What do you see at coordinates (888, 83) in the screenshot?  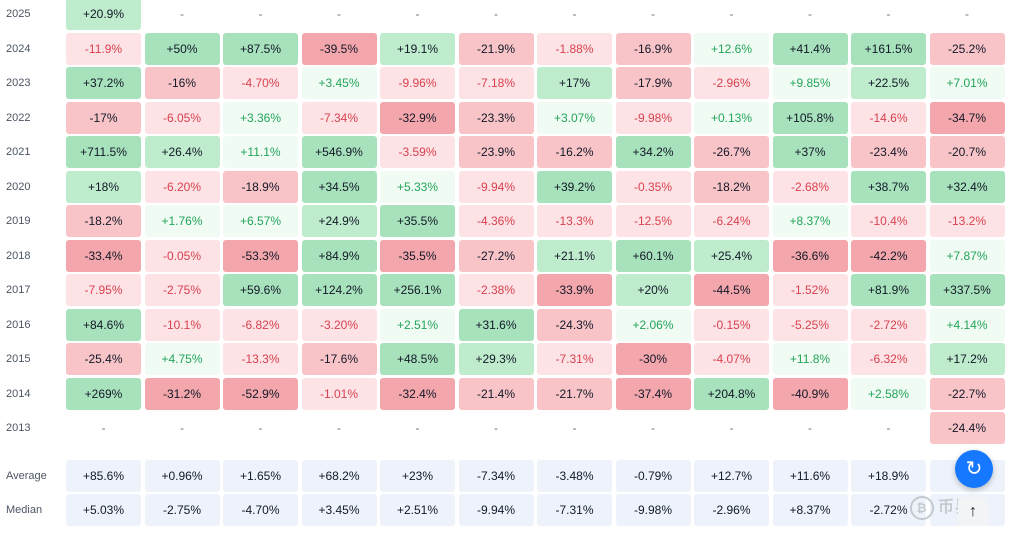 I see `return-cell: +22.5%` at bounding box center [888, 83].